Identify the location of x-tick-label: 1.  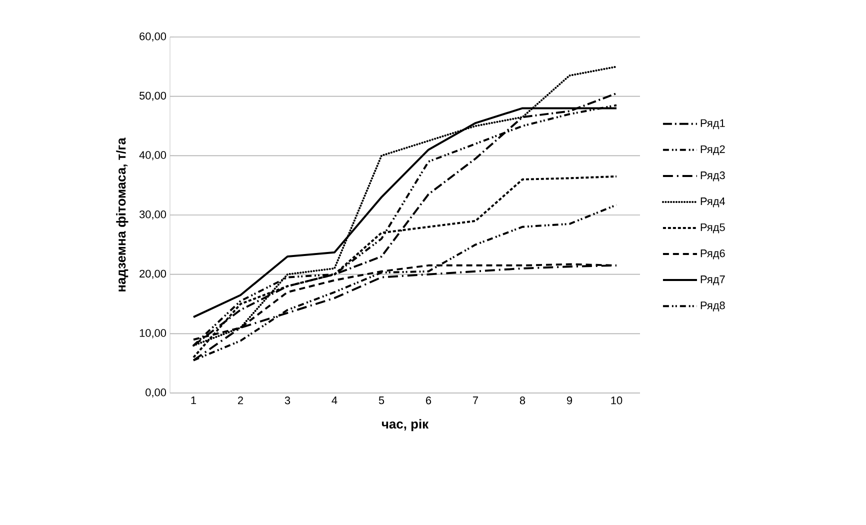
(193, 400).